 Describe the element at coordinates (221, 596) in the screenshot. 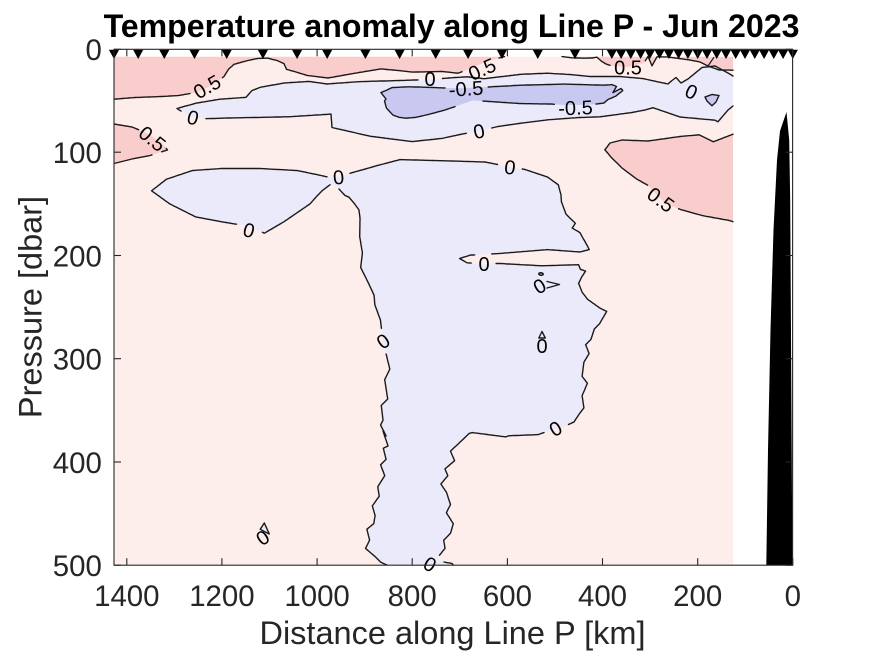

I see `svg-text: 1200` at that location.